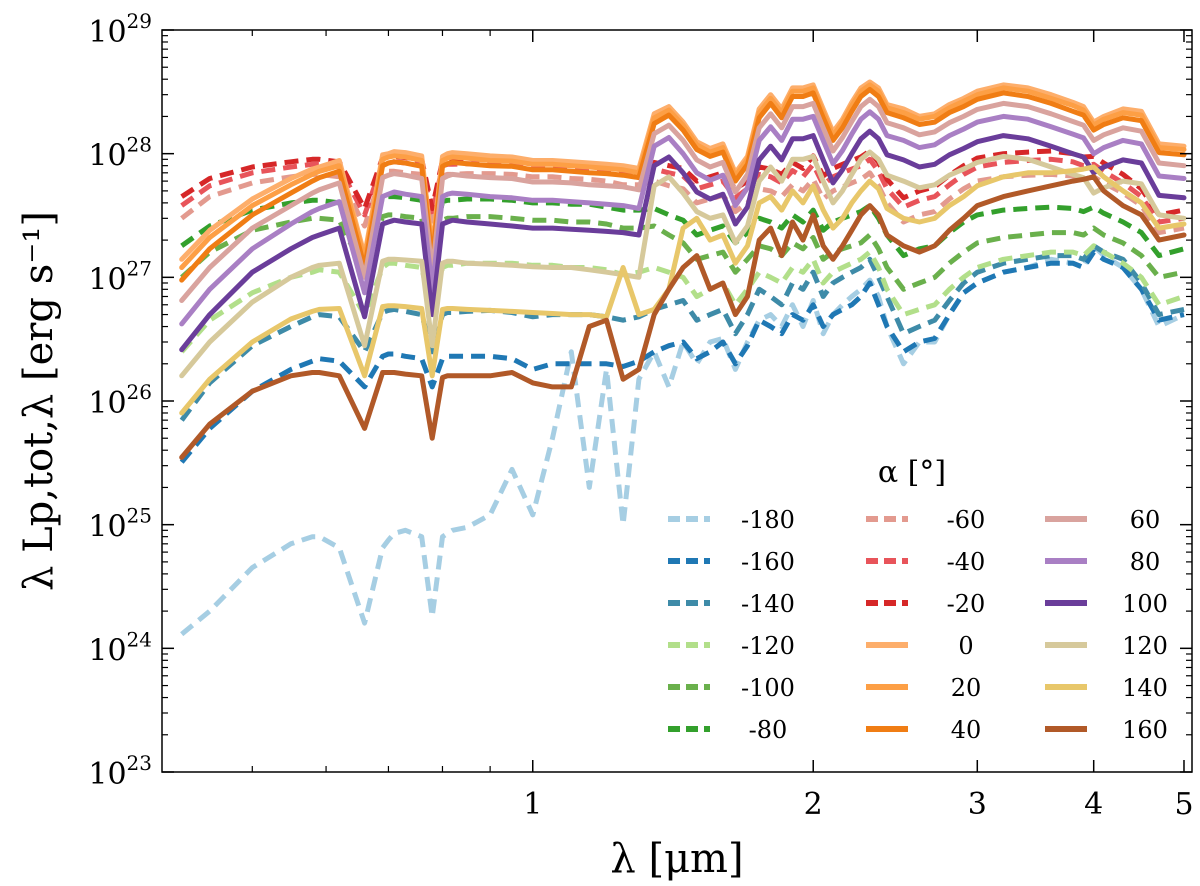 The height and width of the screenshot is (886, 1200). Describe the element at coordinates (966, 688) in the screenshot. I see `legend-label-10: 20` at that location.